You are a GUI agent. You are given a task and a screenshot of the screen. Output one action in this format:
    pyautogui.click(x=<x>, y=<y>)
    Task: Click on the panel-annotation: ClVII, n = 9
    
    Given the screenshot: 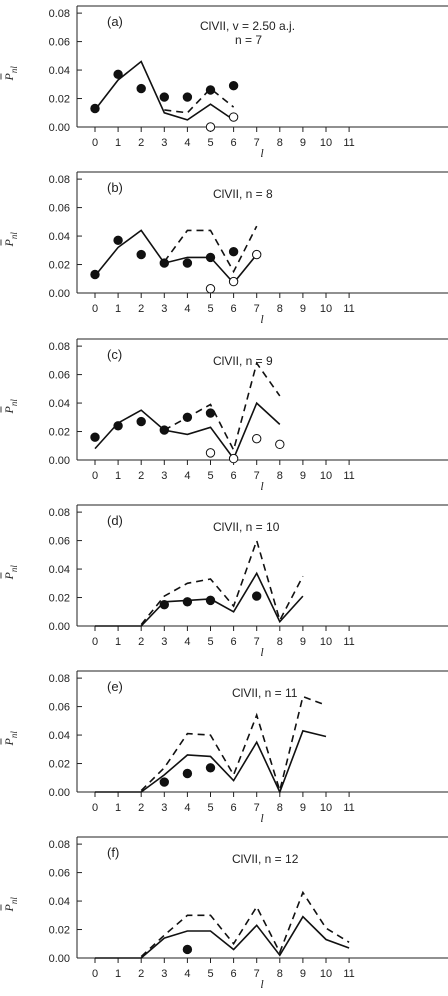 What is the action you would take?
    pyautogui.click(x=243, y=361)
    